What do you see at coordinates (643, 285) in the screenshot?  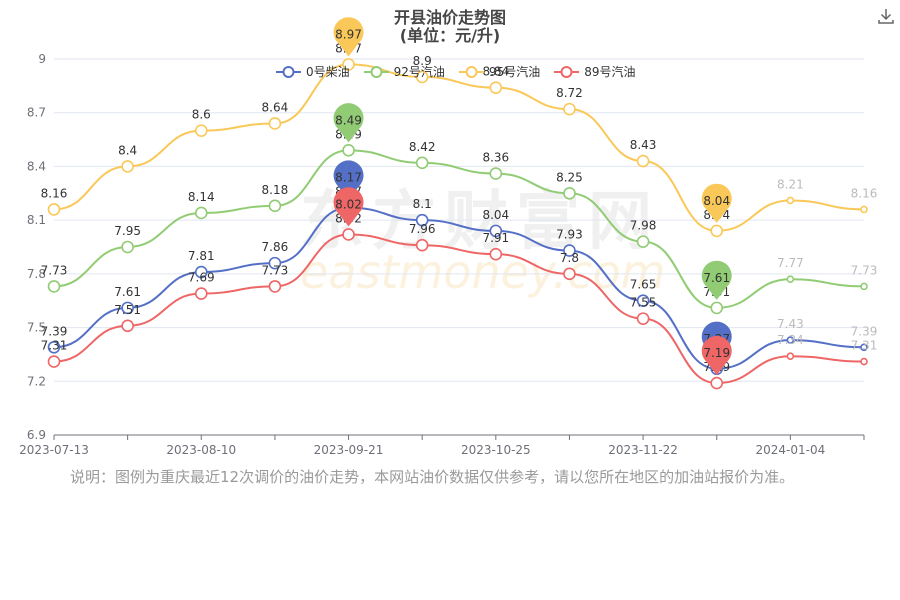 I see `data-label: 7.65` at bounding box center [643, 285].